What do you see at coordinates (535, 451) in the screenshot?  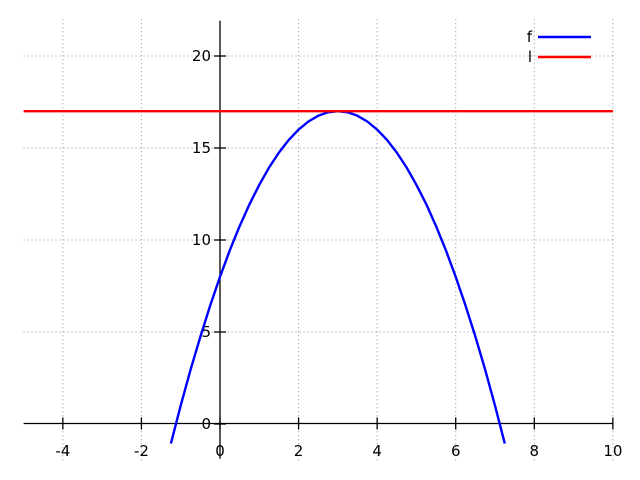 I see `x-tick-label: 8` at bounding box center [535, 451].